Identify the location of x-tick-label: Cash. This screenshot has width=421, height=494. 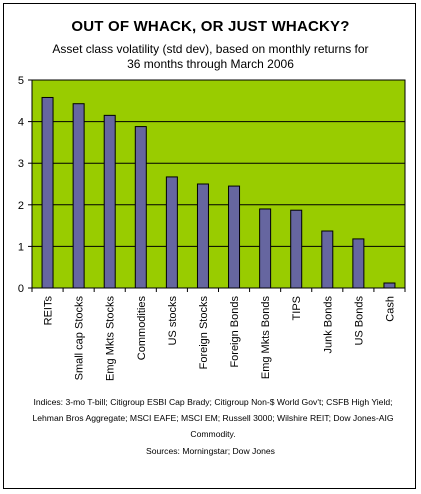
(390, 309).